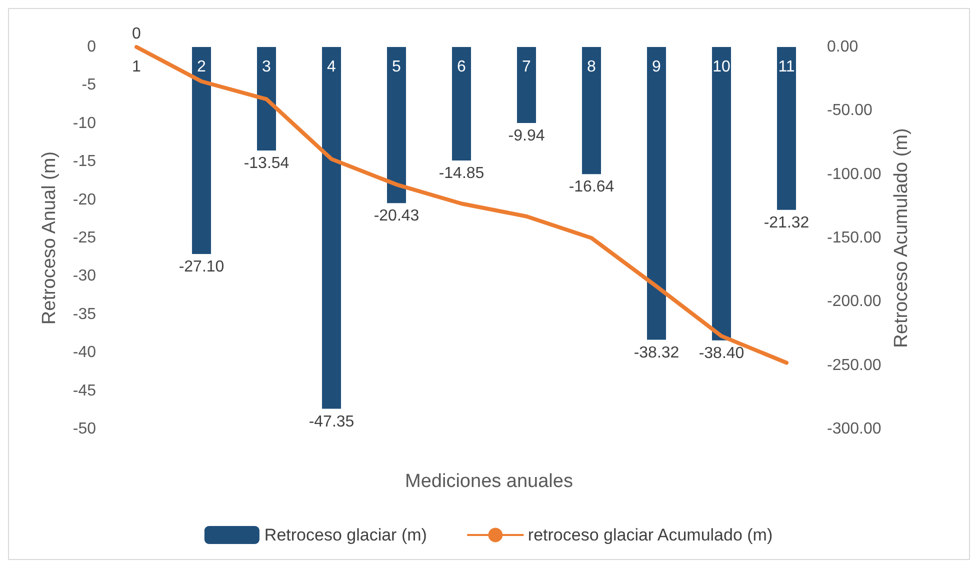 The width and height of the screenshot is (979, 568). Describe the element at coordinates (84, 238) in the screenshot. I see `y-tick-label: -25` at that location.